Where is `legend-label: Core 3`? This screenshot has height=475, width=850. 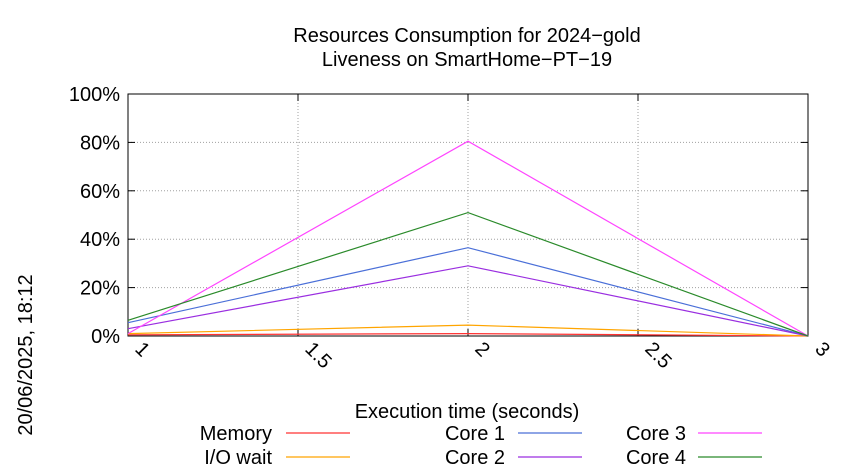 legend-label: Core 3 is located at coordinates (656, 434).